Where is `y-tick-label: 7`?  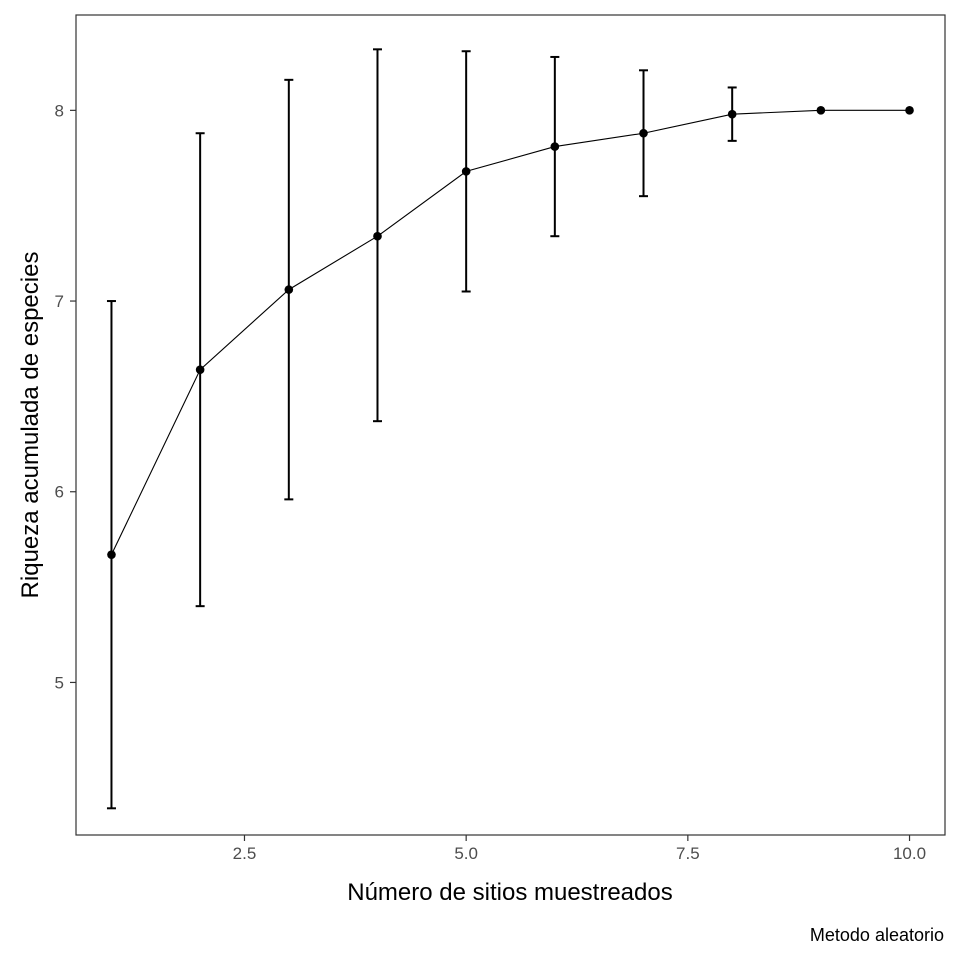
y-tick-label: 7 is located at coordinates (59, 301).